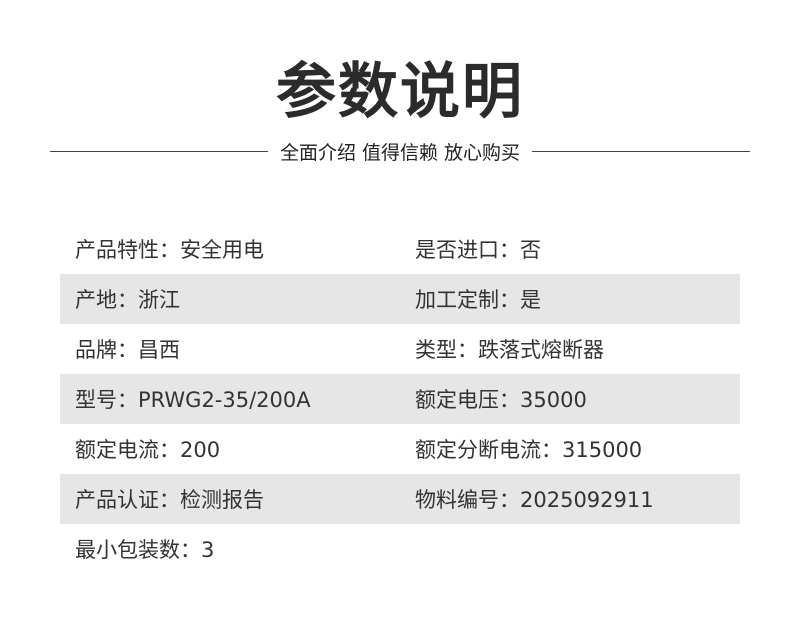 The width and height of the screenshot is (800, 624). Describe the element at coordinates (145, 550) in the screenshot. I see `spec-cell: 最小包装数：3` at that location.